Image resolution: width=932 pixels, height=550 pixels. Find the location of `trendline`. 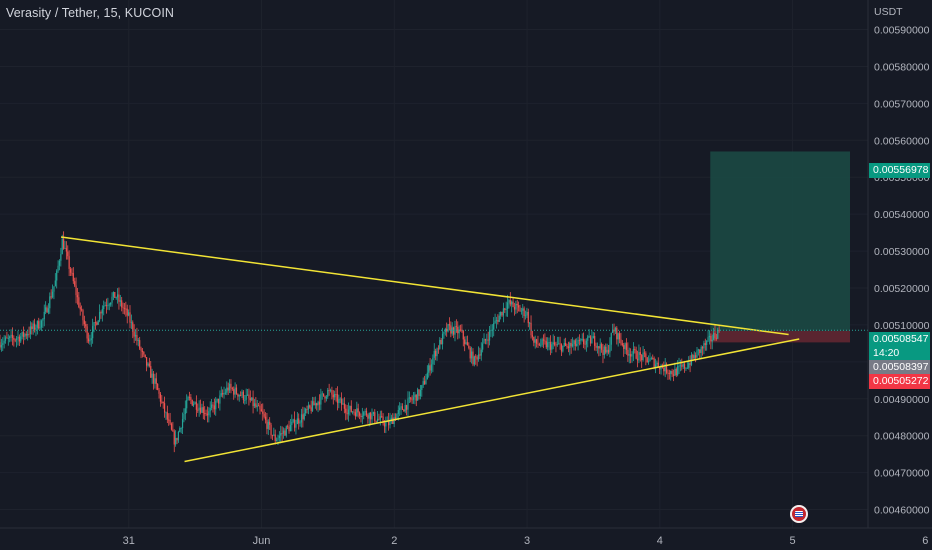

trendline is located at coordinates (424, 286).